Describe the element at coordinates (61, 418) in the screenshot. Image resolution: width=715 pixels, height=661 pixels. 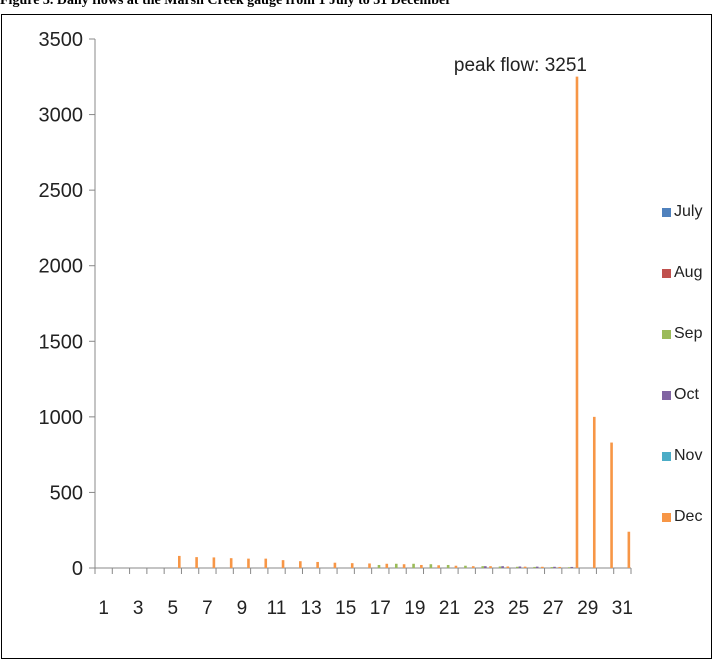
I see `y-tick-label: 1000` at that location.